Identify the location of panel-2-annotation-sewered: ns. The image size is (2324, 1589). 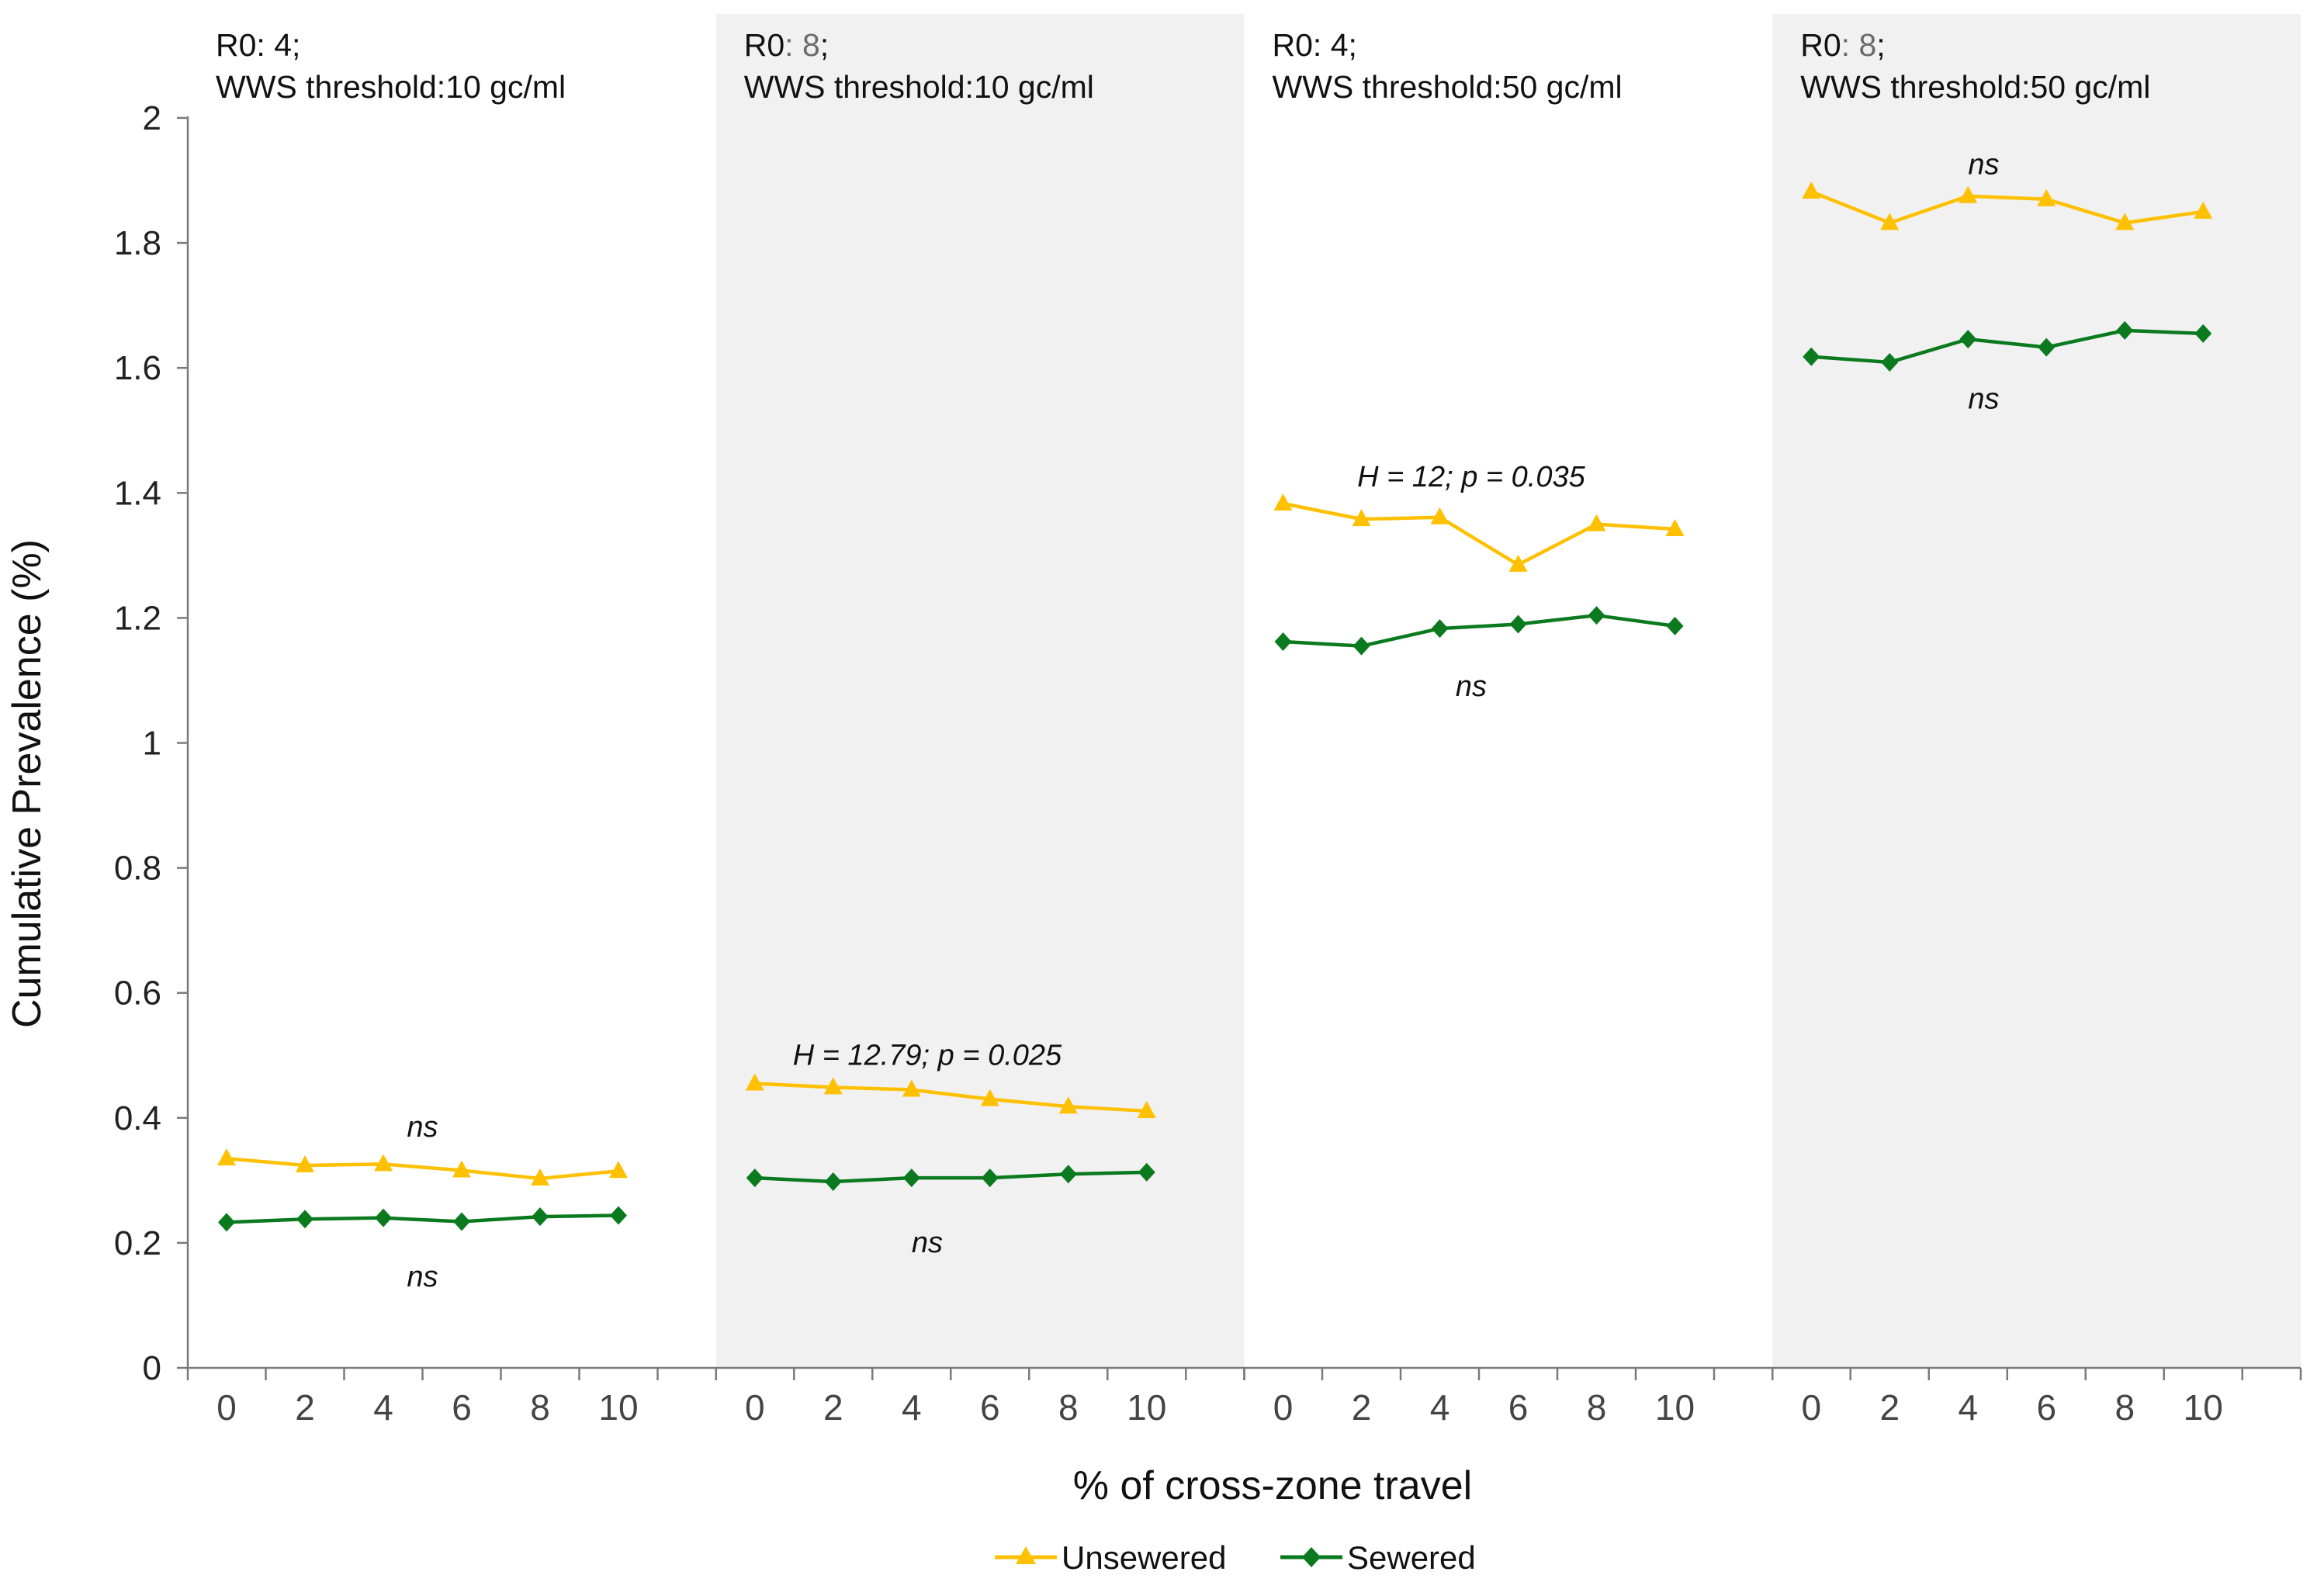
(927, 1243).